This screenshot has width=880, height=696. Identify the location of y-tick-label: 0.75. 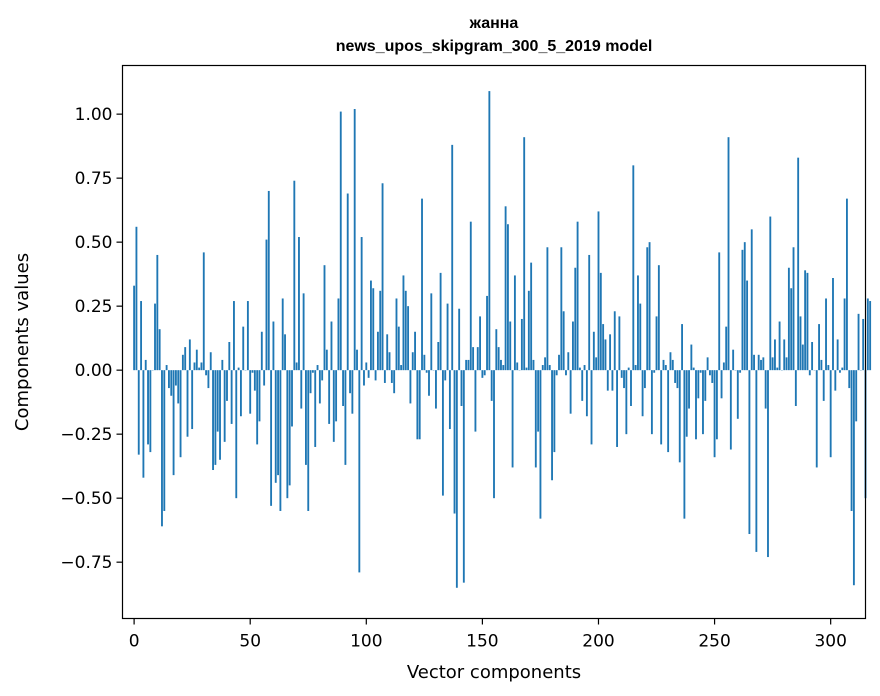
(94, 179).